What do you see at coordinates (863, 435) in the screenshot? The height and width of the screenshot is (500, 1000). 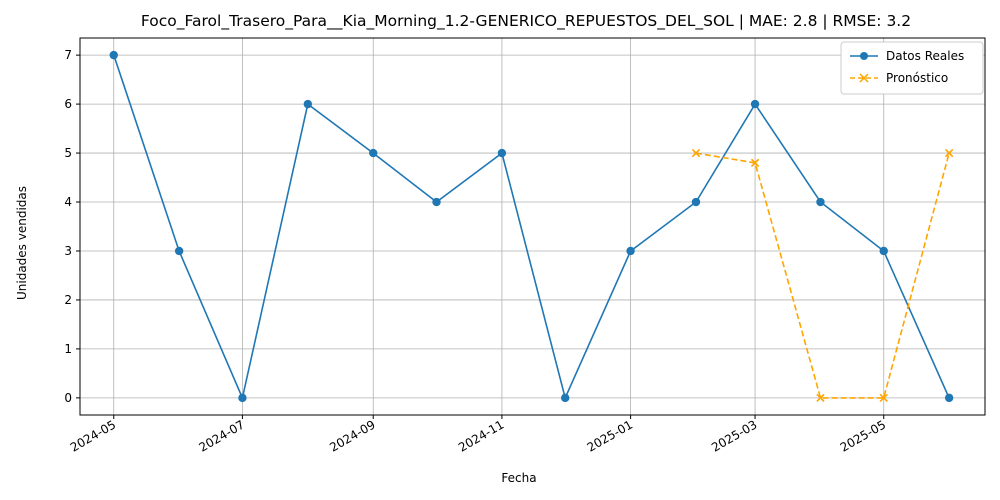 I see `x-tick-label: 2025-05` at bounding box center [863, 435].